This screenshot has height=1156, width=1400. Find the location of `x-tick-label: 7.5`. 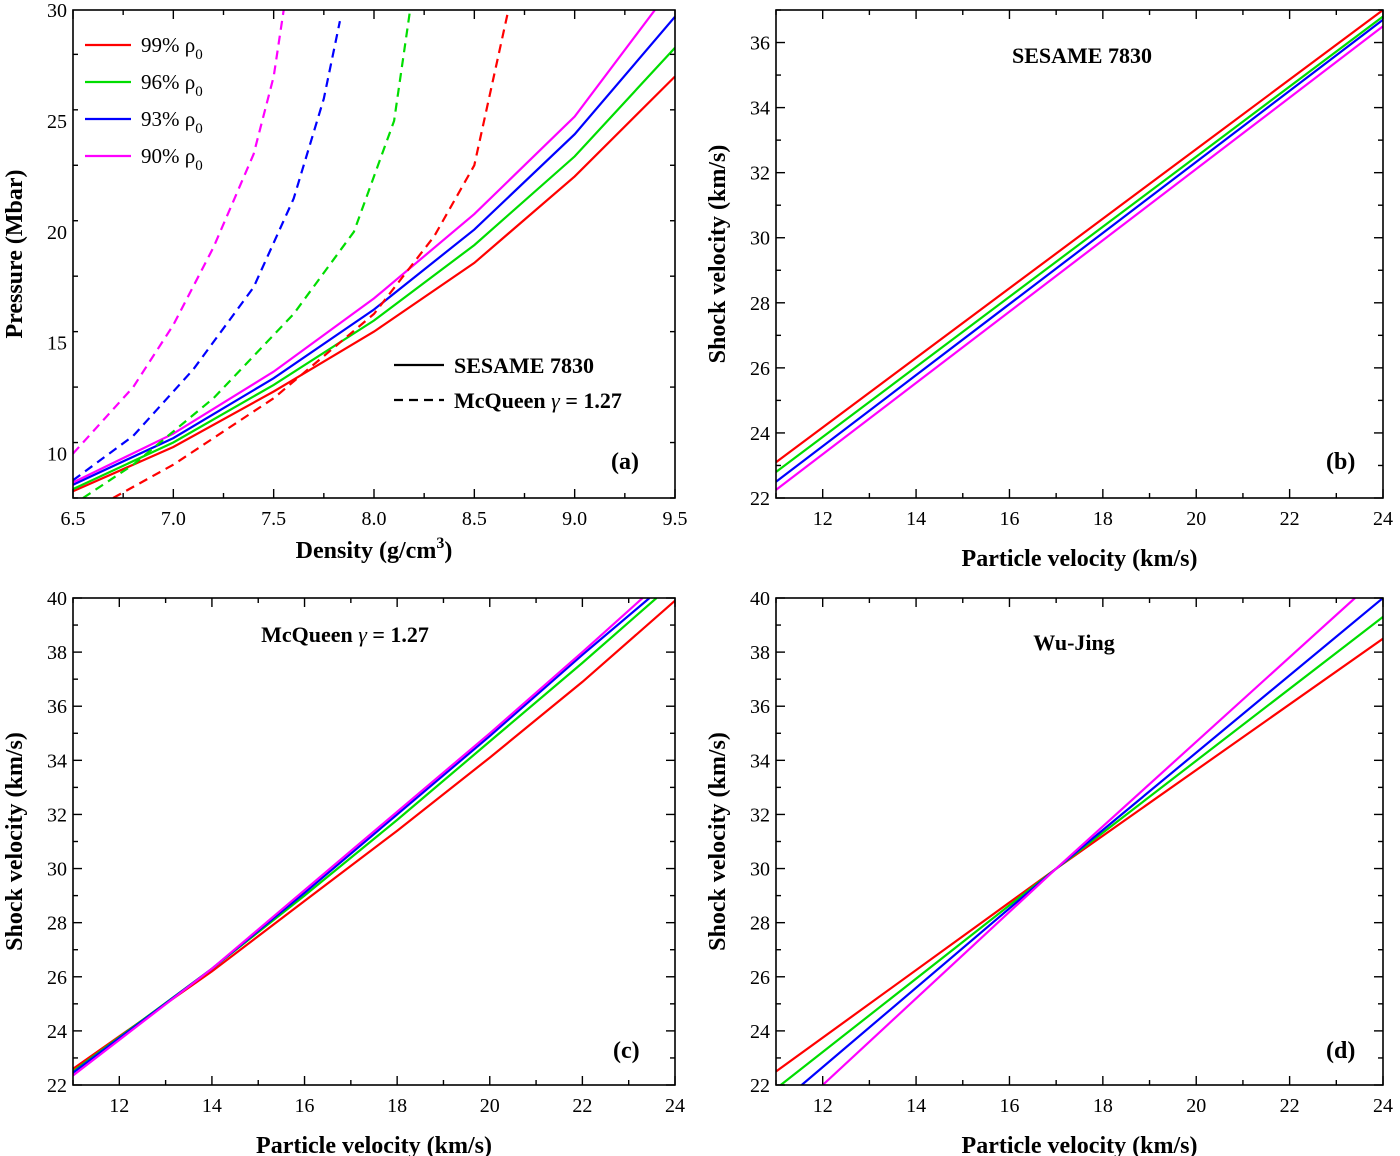

x-tick-label: 7.5 is located at coordinates (273, 519).